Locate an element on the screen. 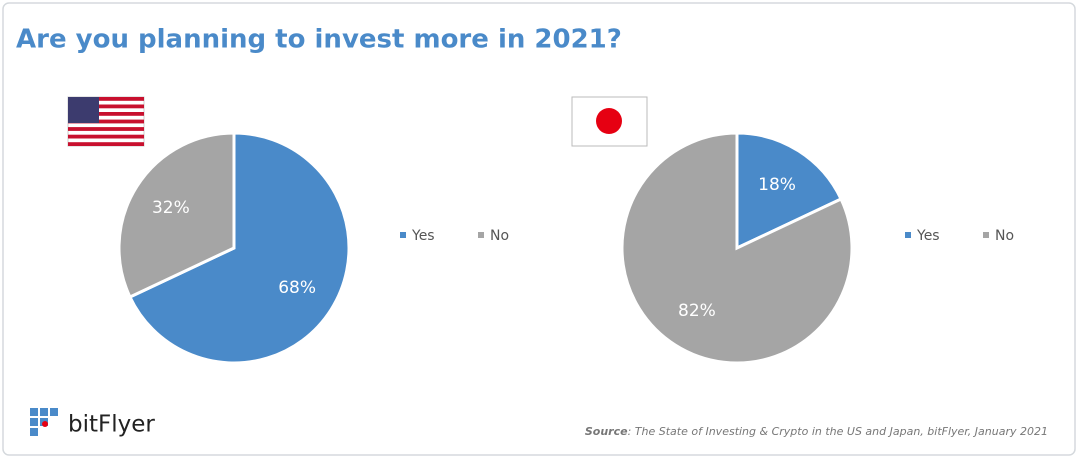 The height and width of the screenshot is (460, 1080). logo-text: bitFlyer is located at coordinates (111, 425).